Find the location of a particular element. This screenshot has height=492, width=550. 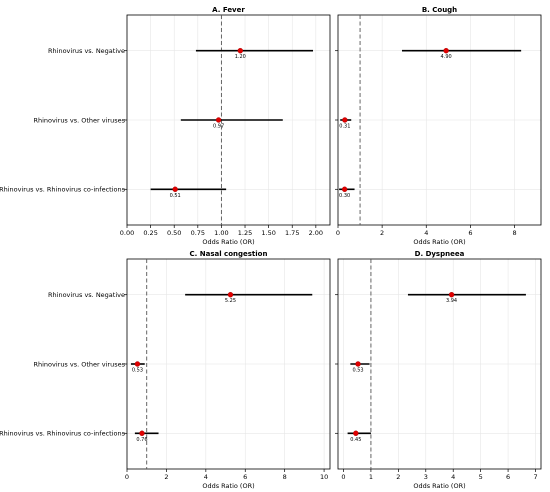

x-tick-label: 1.25 is located at coordinates (245, 233).